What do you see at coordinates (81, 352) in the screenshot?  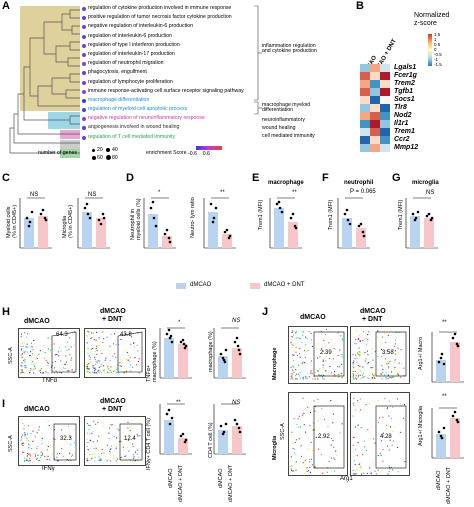 I see `h-flow-dots` at bounding box center [81, 352].